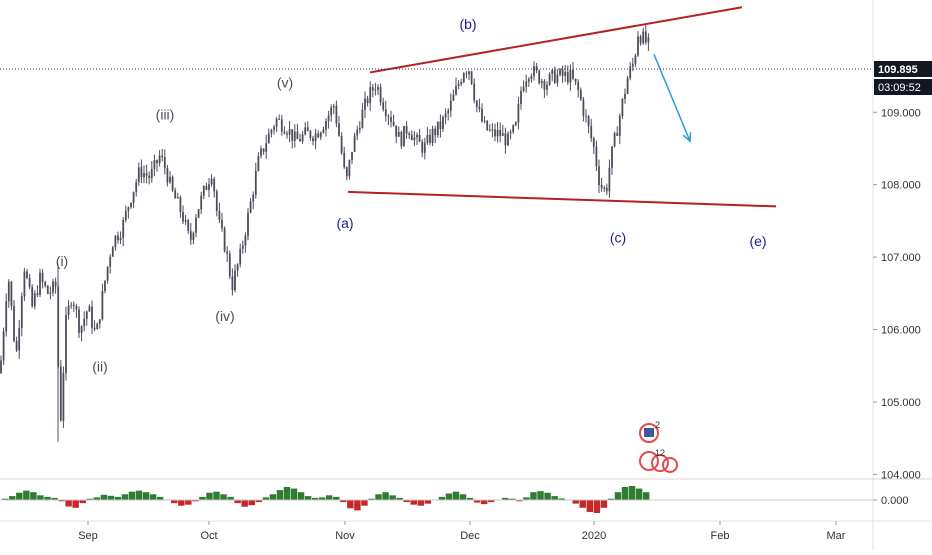 This screenshot has width=932, height=555. Describe the element at coordinates (672, 98) in the screenshot. I see `forecast-arrow-shaft` at that location.